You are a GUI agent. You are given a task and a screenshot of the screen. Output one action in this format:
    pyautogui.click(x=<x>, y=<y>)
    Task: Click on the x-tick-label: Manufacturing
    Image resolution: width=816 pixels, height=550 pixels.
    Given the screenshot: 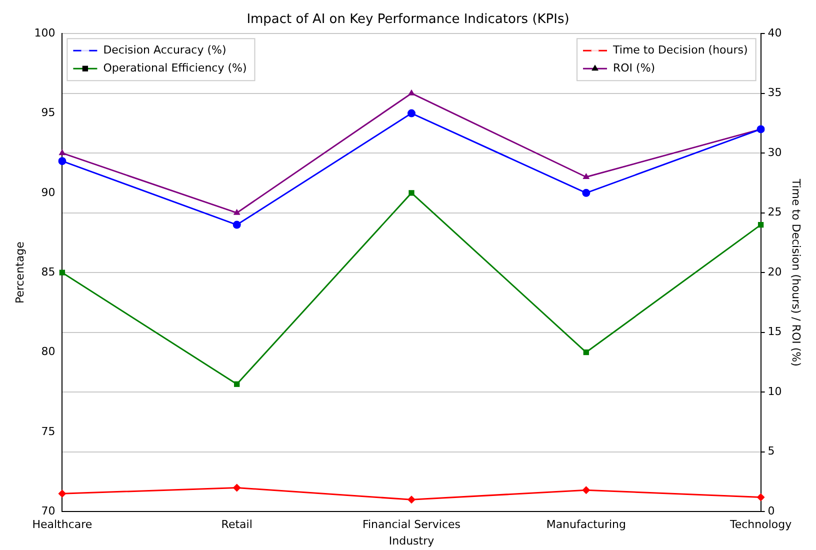 What is the action you would take?
    pyautogui.click(x=586, y=525)
    